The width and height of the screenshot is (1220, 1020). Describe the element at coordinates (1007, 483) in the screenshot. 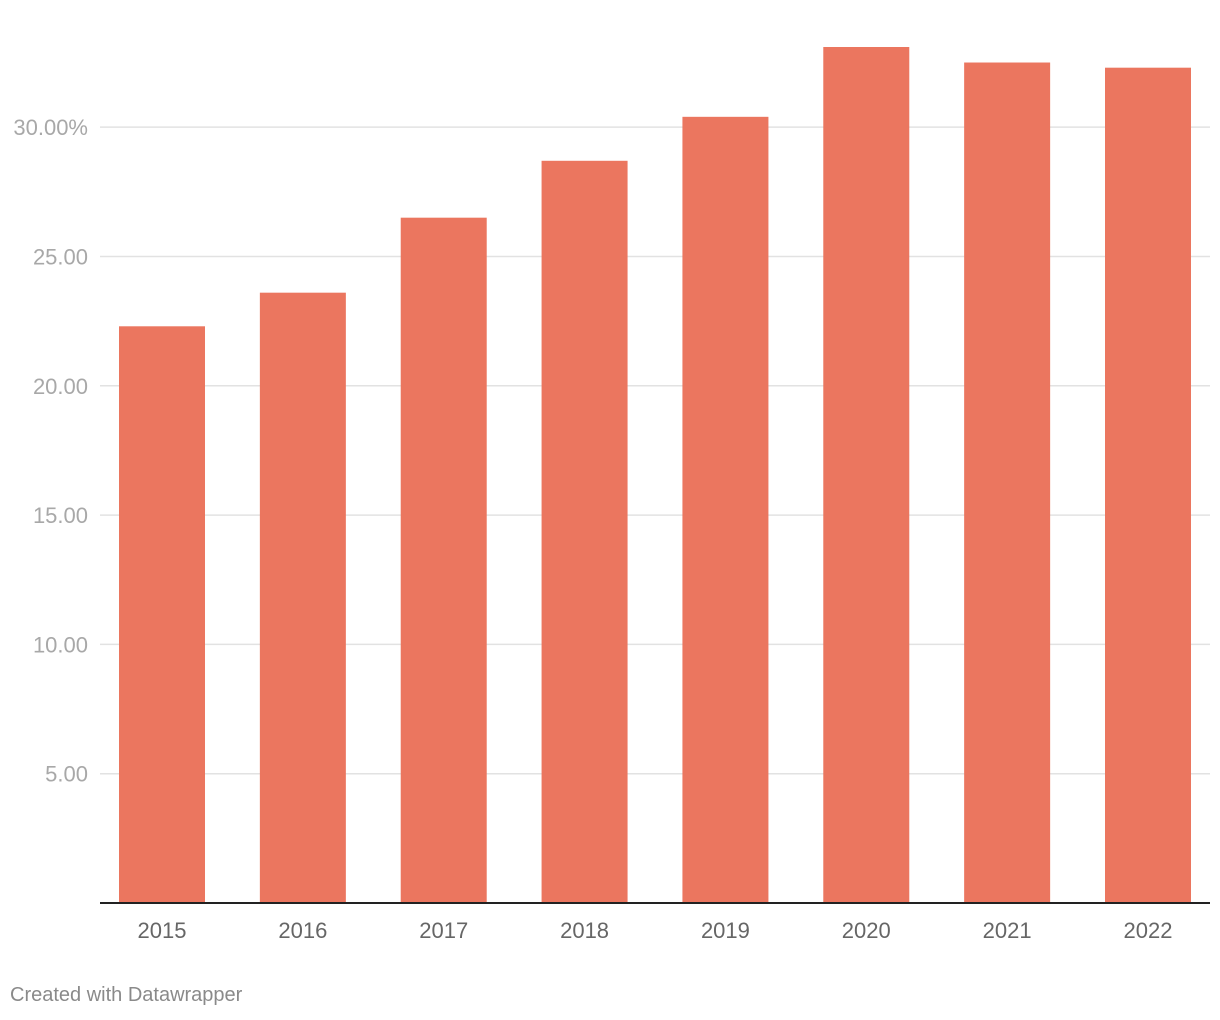

I see `bar-2021` at that location.